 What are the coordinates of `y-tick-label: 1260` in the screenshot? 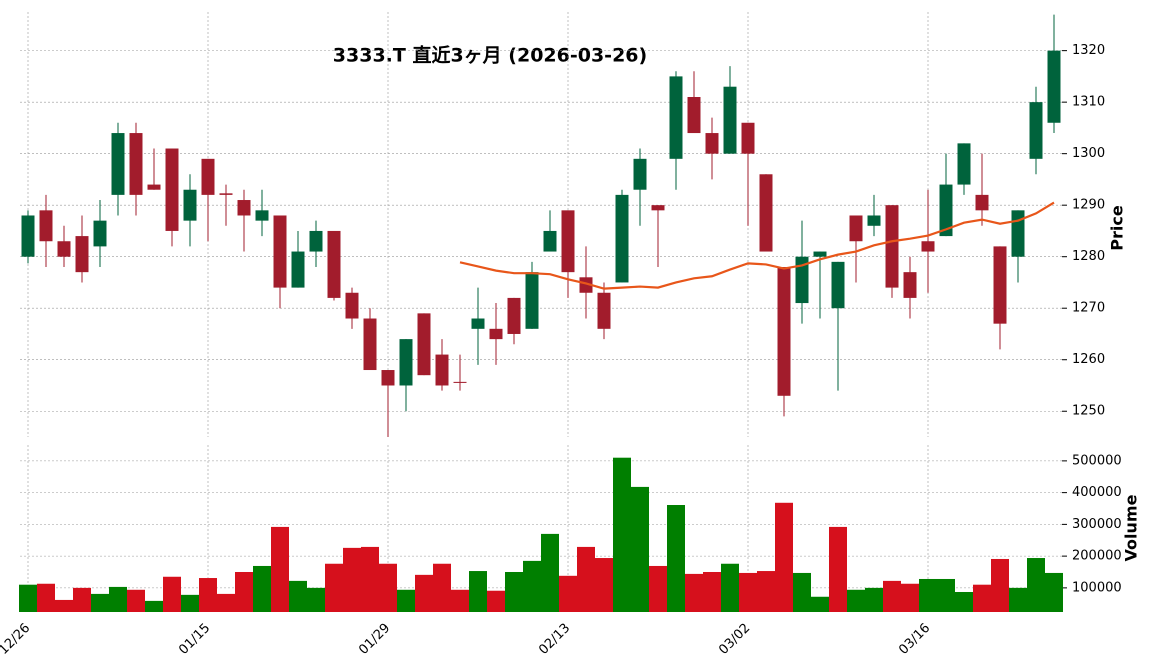 It's located at (1088, 359).